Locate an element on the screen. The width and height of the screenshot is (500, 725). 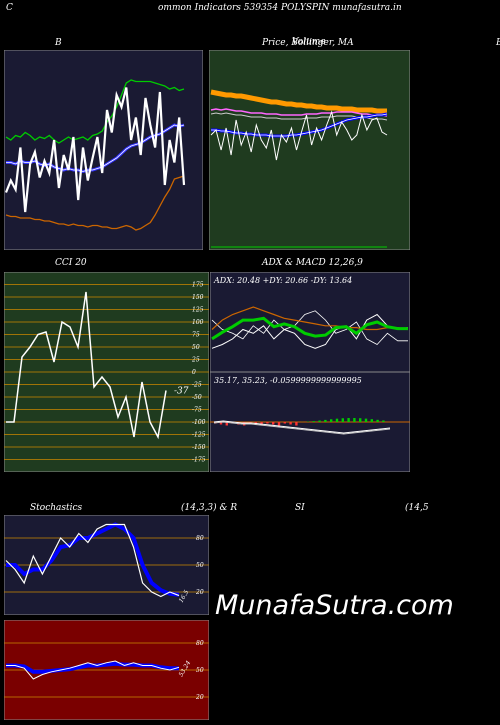
minus-dy-line is located at coordinates (309, 327).